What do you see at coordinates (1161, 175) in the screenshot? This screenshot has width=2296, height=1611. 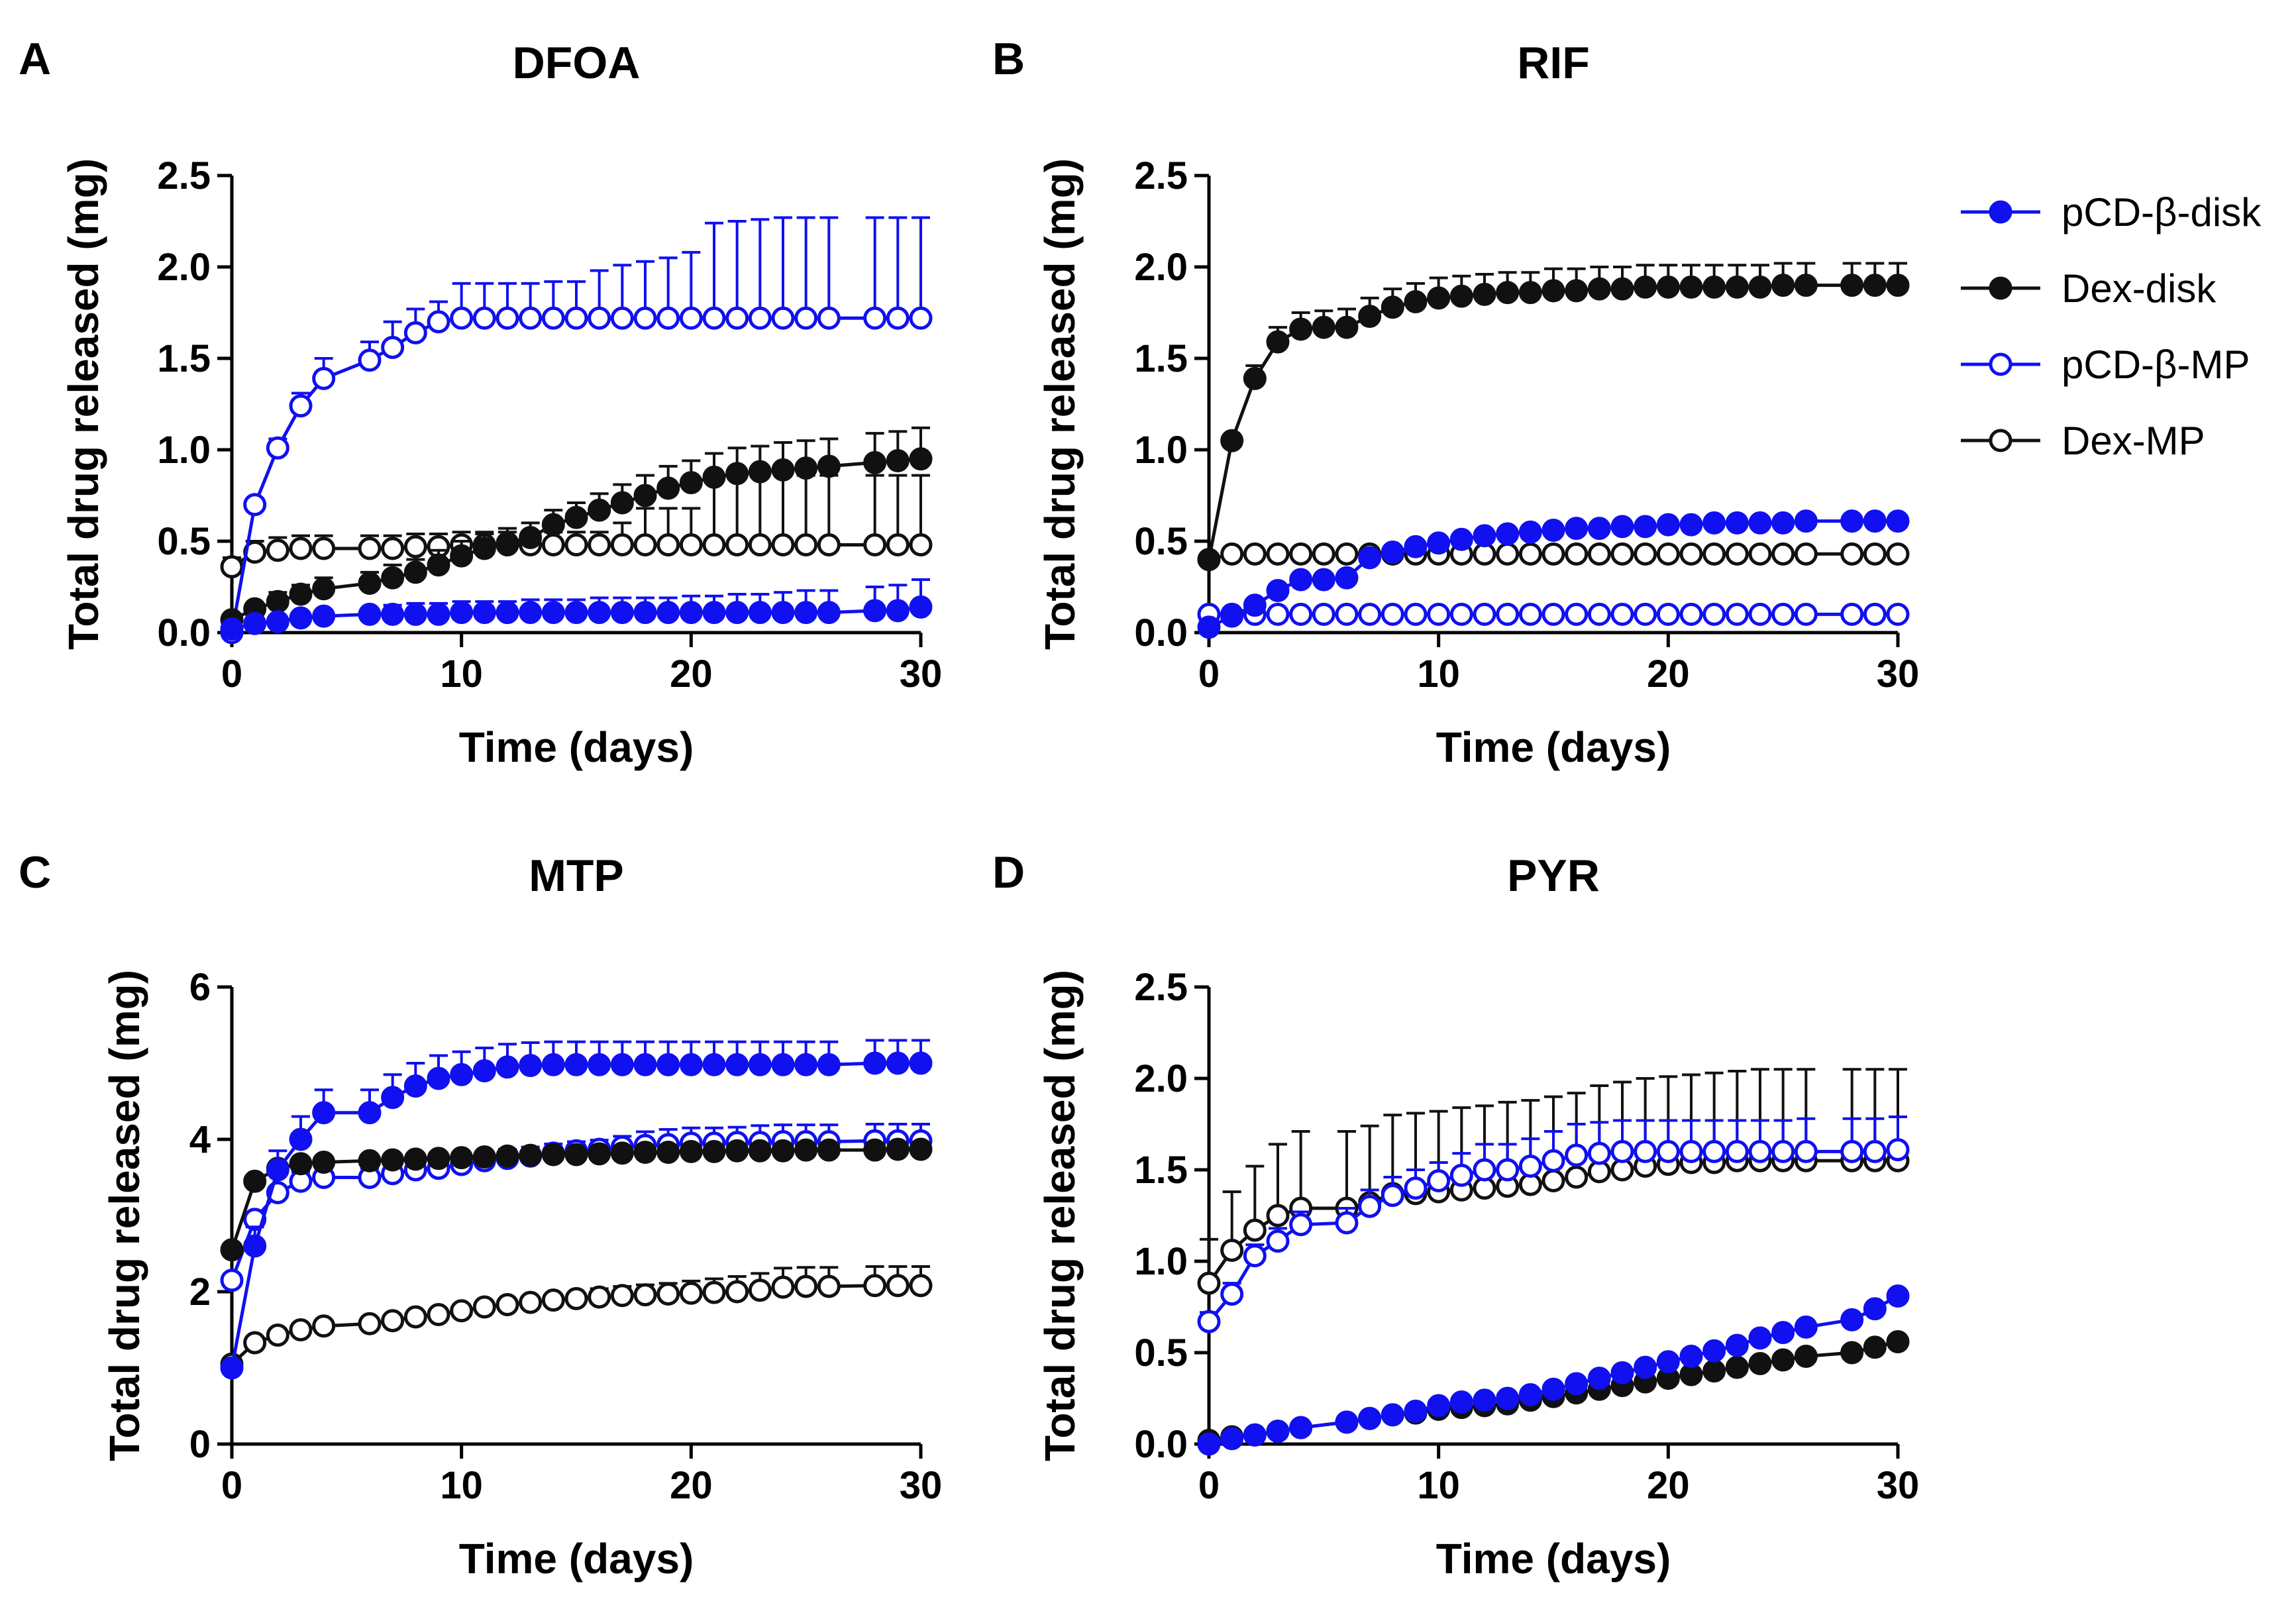 I see `y-tick-label: 2.5` at bounding box center [1161, 175].